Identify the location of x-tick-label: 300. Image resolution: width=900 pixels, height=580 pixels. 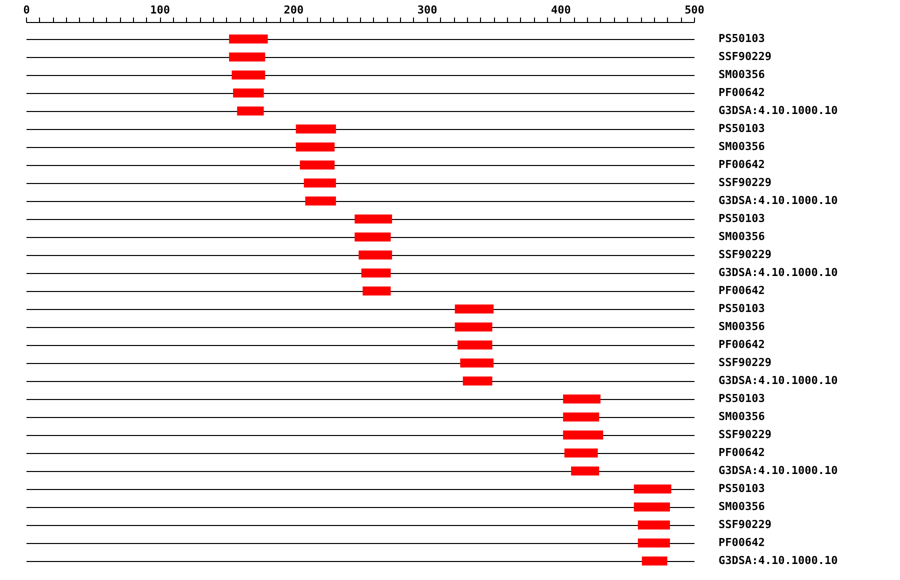
(427, 10).